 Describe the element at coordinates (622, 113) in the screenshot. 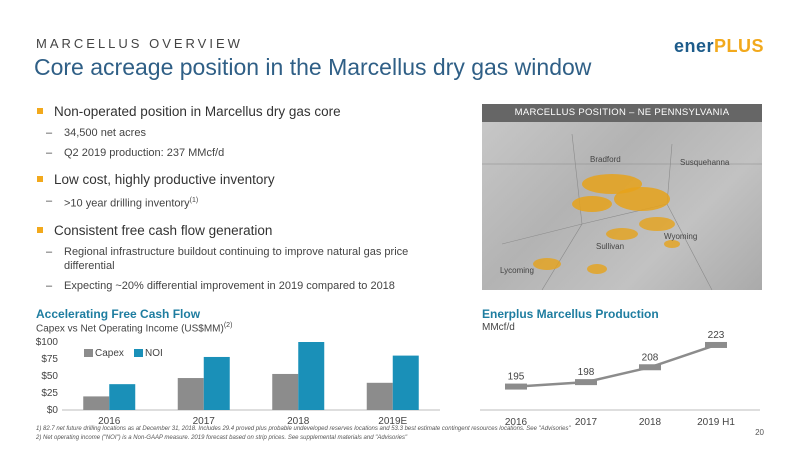

I see `map-title: MARCELLUS POSITION – NE PENNSYLVANIA` at that location.